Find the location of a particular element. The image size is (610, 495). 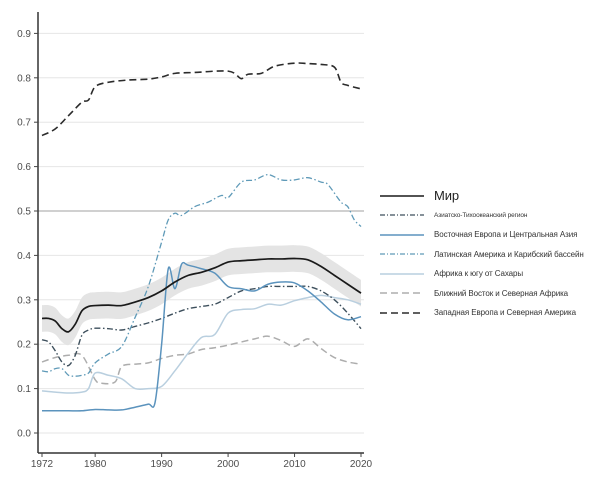

legend-swatch-latin-america is located at coordinates (402, 254).